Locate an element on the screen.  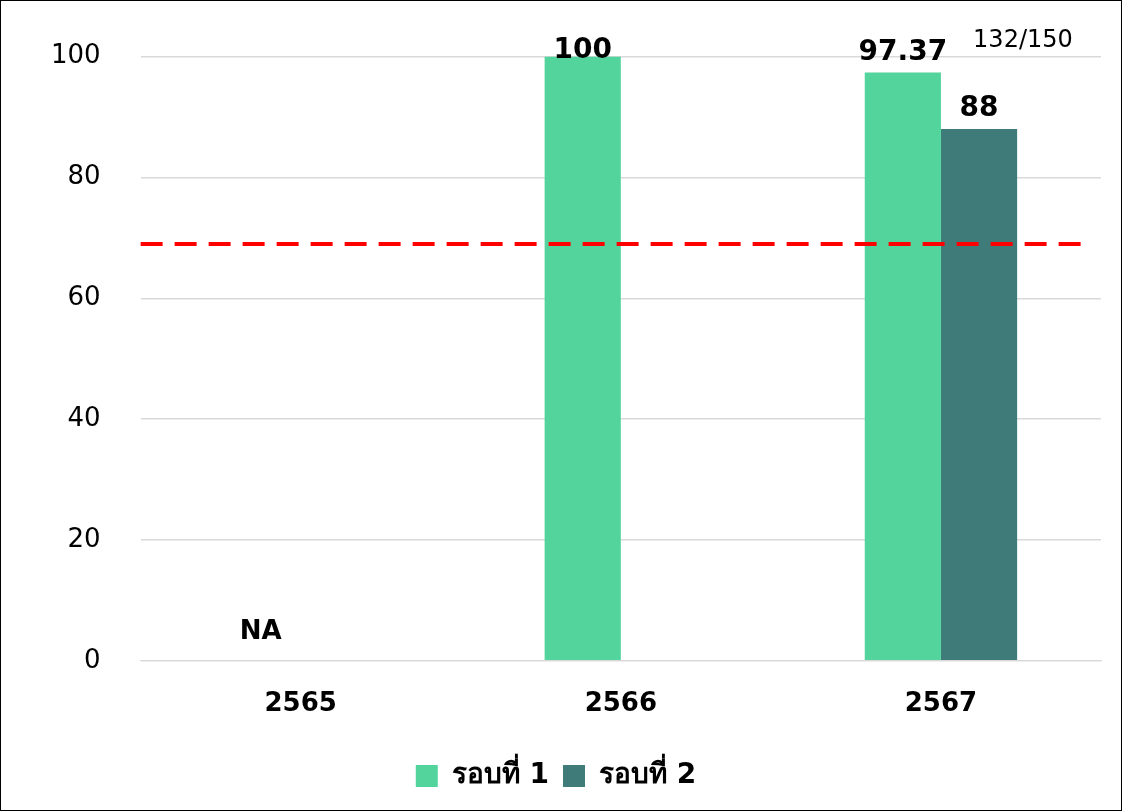
x-tick-label: 2567 is located at coordinates (941, 702).